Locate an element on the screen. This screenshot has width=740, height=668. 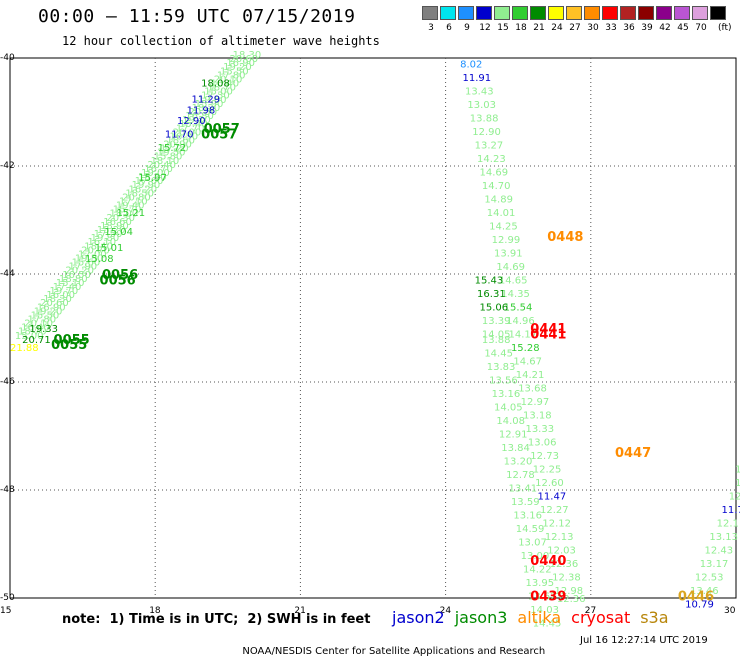
wave-height-value: 11.91 is located at coordinates (477, 78).